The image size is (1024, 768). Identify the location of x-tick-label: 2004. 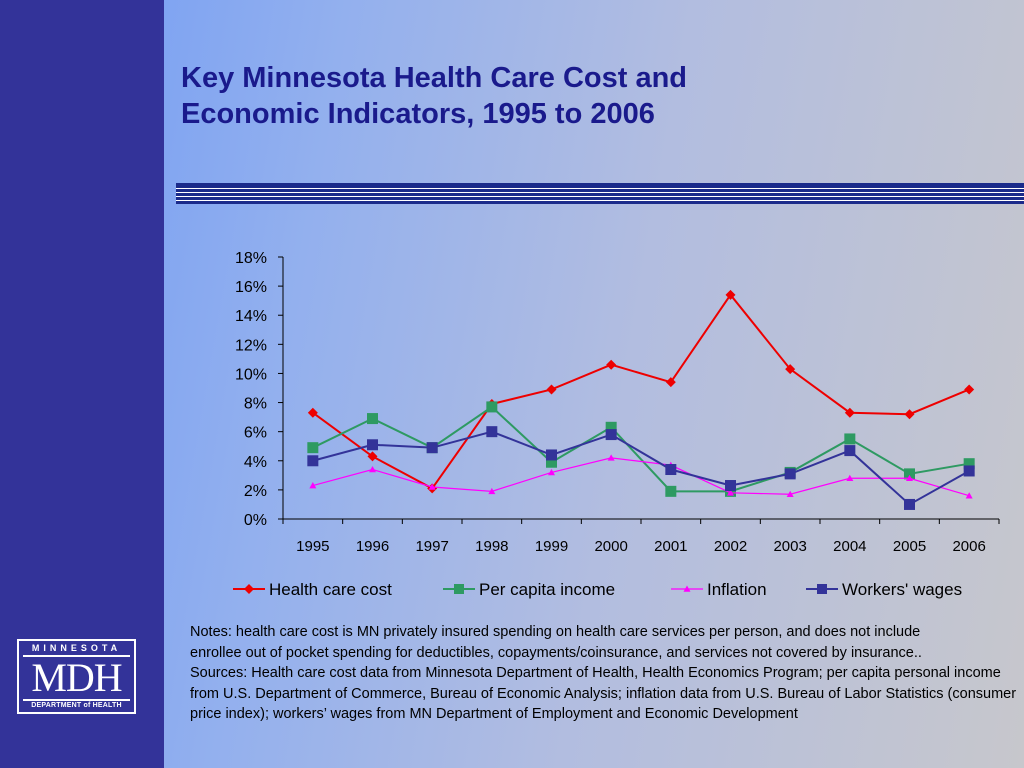
(849, 546).